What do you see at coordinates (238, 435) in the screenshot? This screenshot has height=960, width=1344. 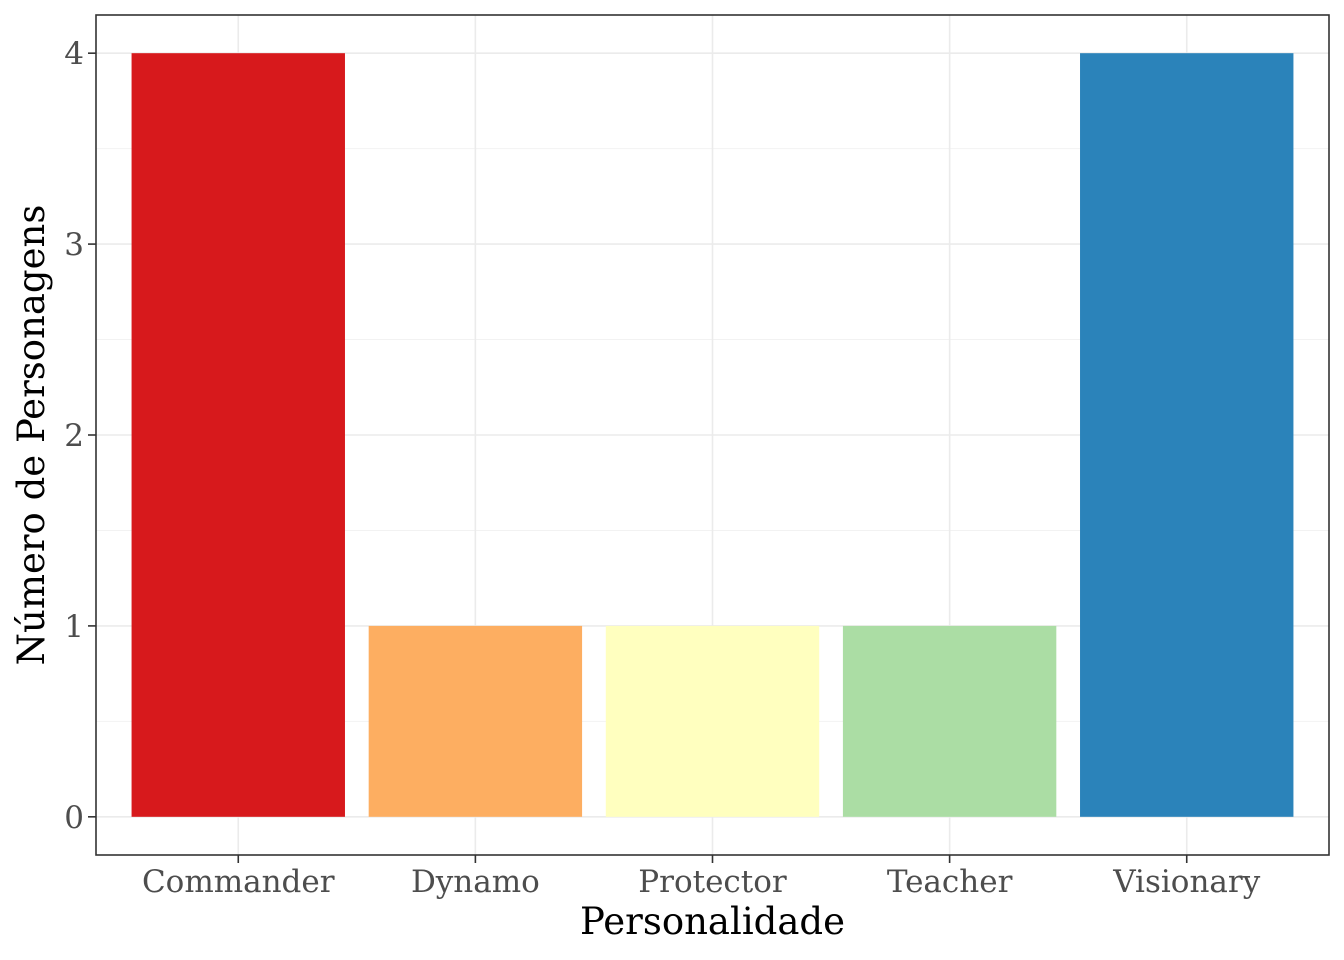 I see `bar-commander` at bounding box center [238, 435].